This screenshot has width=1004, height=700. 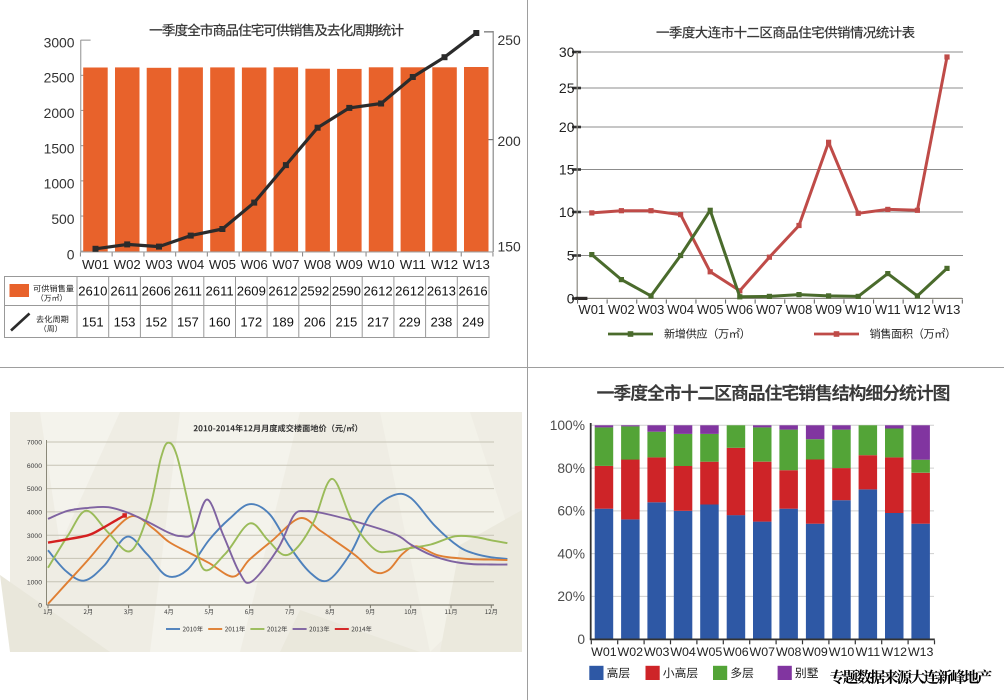 What do you see at coordinates (571, 553) in the screenshot?
I see `svg-text: 40%` at bounding box center [571, 553].